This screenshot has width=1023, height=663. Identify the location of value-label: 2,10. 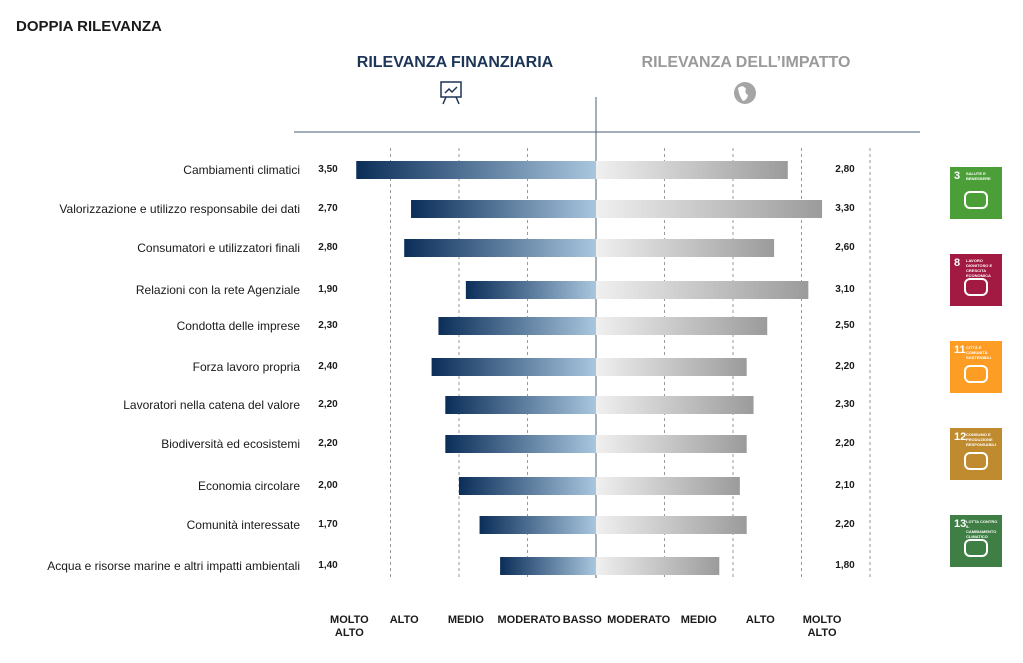
(845, 485).